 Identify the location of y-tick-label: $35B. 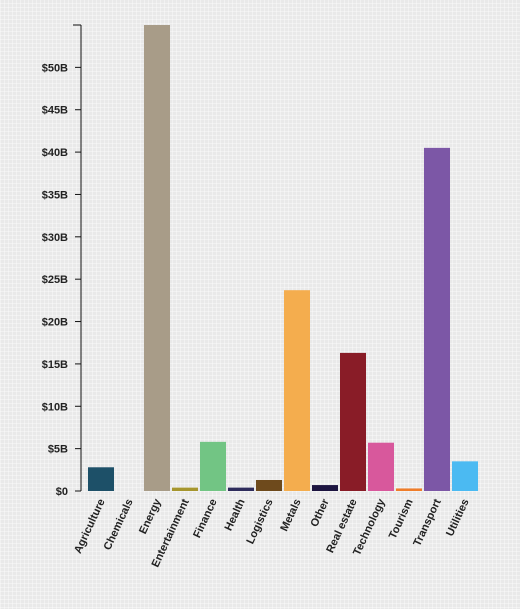
(55, 195).